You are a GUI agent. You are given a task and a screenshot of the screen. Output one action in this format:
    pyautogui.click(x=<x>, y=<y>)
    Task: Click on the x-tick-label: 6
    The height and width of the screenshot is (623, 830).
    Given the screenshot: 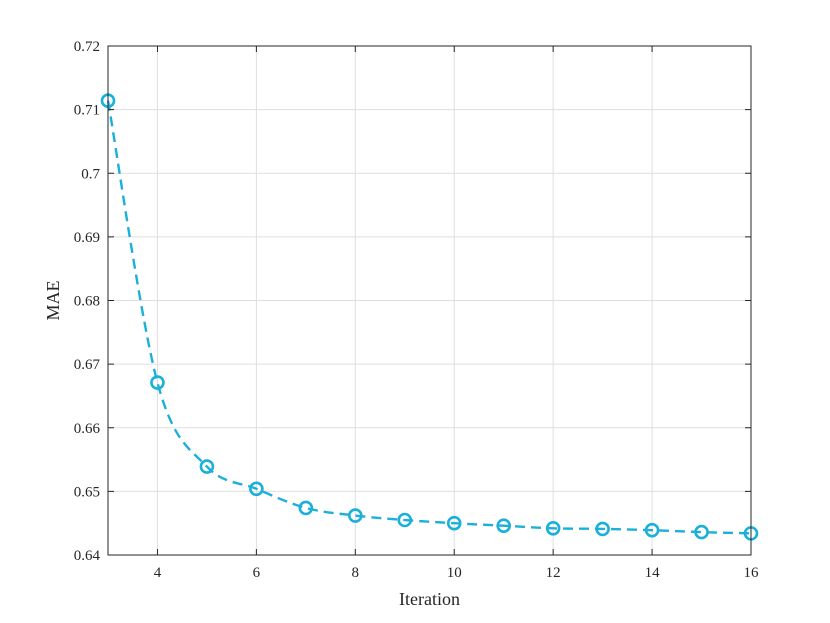 What is the action you would take?
    pyautogui.click(x=257, y=573)
    